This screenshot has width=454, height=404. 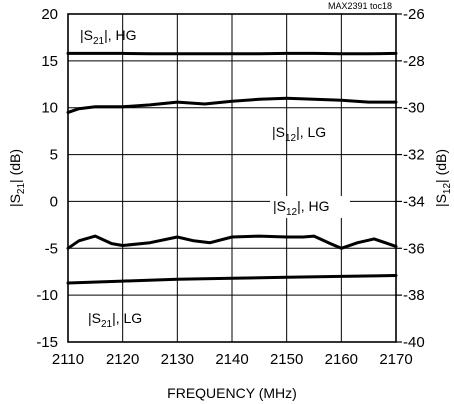 What do you see at coordinates (414, 201) in the screenshot?
I see `y-right-tick-label: -34` at bounding box center [414, 201].